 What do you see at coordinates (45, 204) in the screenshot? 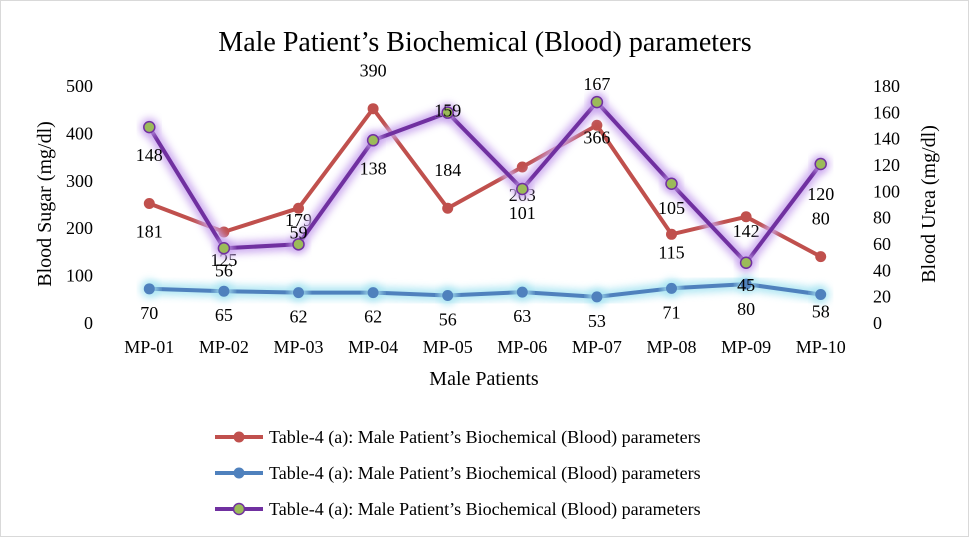
I see `y-axis-label: Blood Sugar (mg/dl)` at bounding box center [45, 204].